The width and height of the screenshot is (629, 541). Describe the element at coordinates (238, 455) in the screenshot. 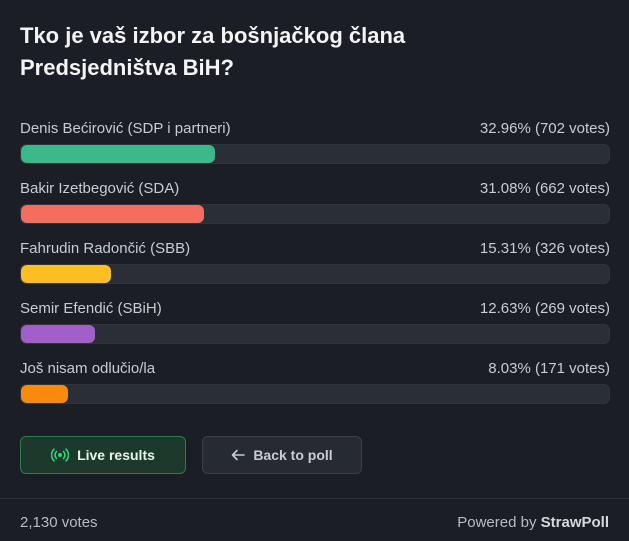

I see `arrow-left-icon` at that location.